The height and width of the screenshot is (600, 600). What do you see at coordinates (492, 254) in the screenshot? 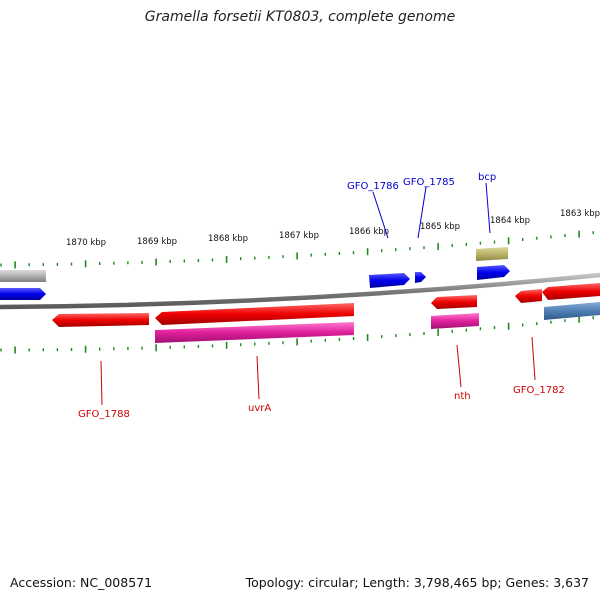
I see `gene-olive-forward` at bounding box center [492, 254].